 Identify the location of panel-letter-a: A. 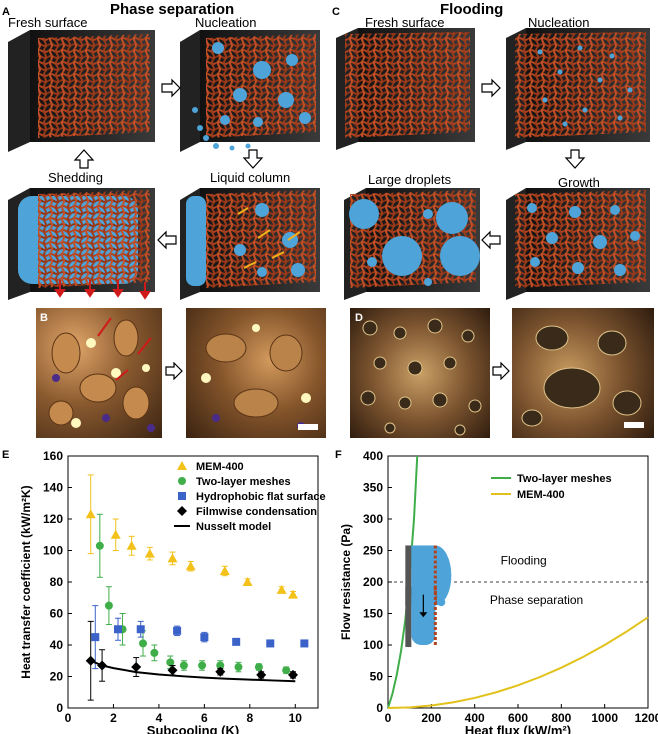
(6, 12).